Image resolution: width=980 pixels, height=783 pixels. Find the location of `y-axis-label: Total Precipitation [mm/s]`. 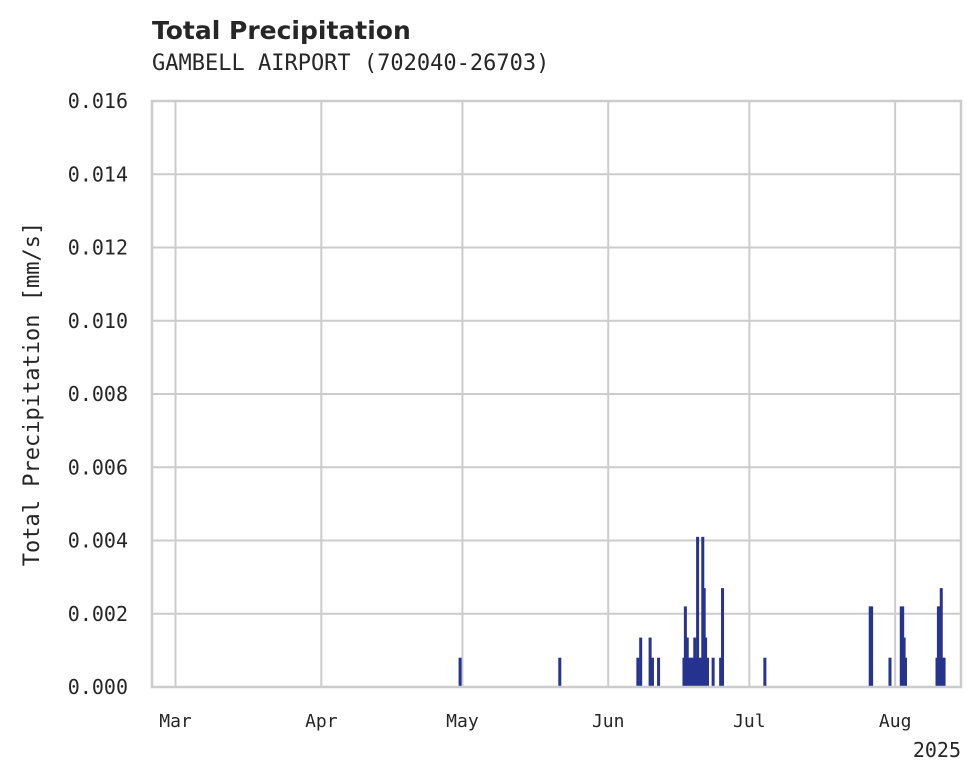

y-axis-label: Total Precipitation [mm/s] is located at coordinates (32, 394).